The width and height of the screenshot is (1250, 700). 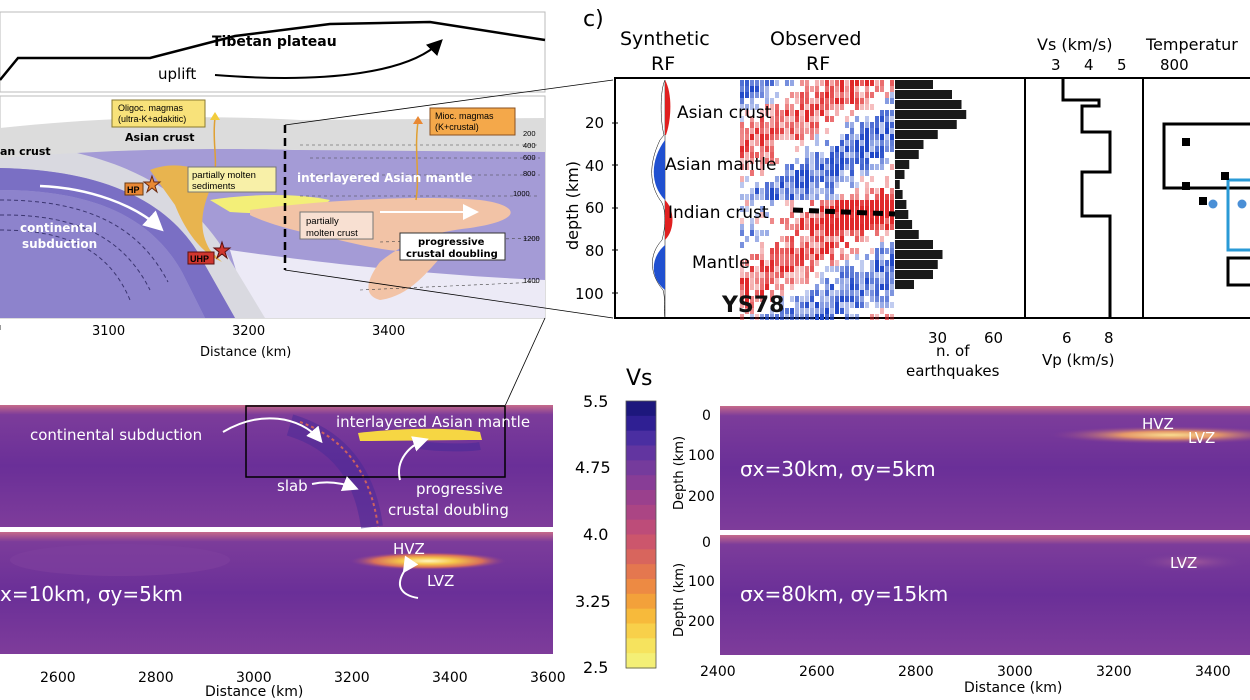 What do you see at coordinates (593, 19) in the screenshot?
I see `panel-letter: c)` at bounding box center [593, 19].